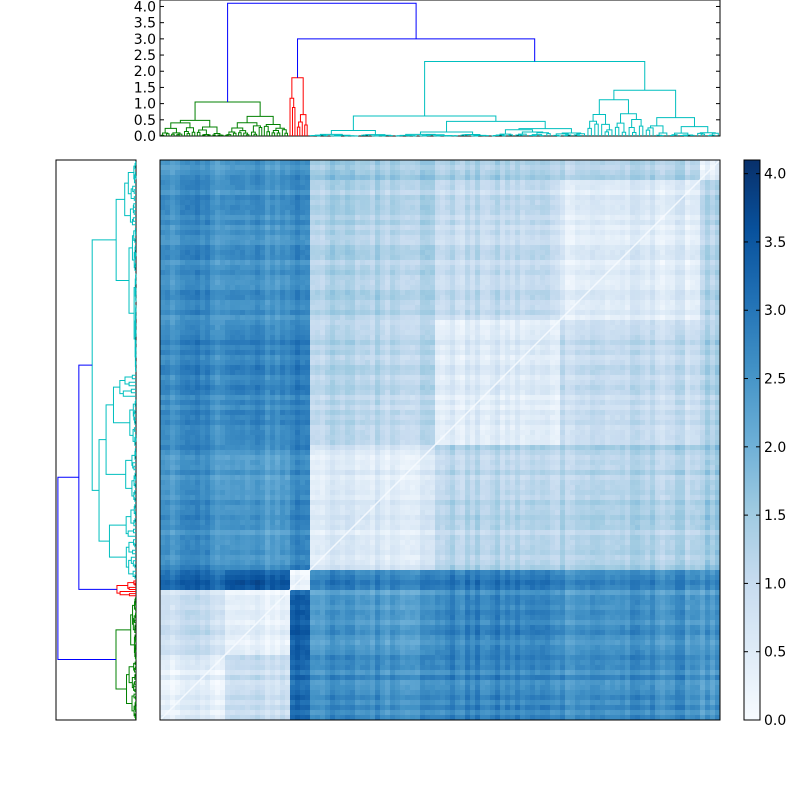 The image size is (800, 800). I want to click on top-dendrogram-link, so click(522, 134).